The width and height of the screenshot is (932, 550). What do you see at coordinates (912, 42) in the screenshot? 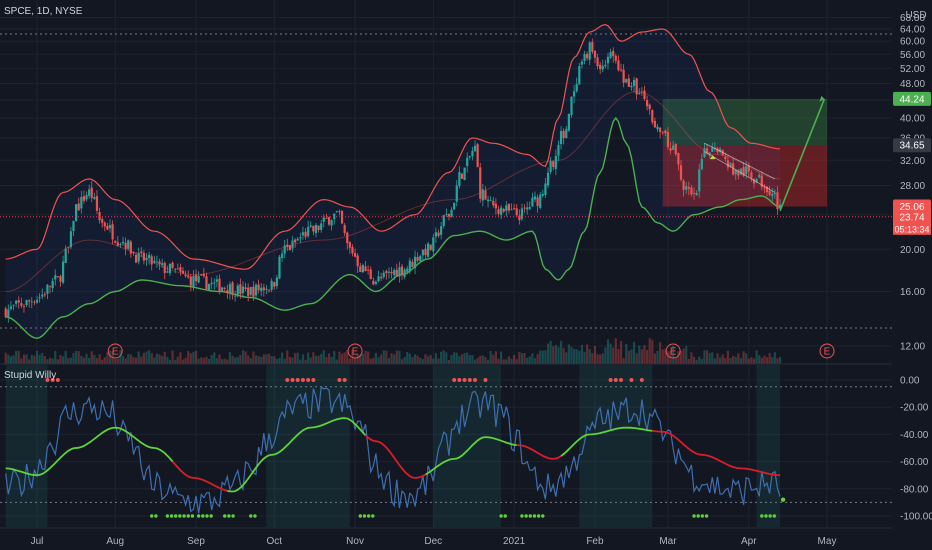
I see `price-tick-label: 60.00` at bounding box center [912, 42].